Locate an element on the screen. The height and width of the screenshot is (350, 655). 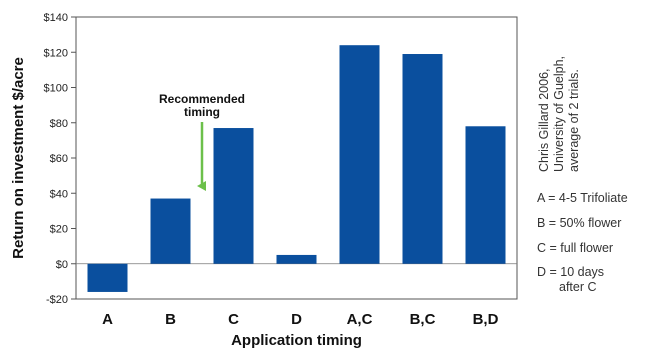
y-tick-label: $60 is located at coordinates (59, 159).